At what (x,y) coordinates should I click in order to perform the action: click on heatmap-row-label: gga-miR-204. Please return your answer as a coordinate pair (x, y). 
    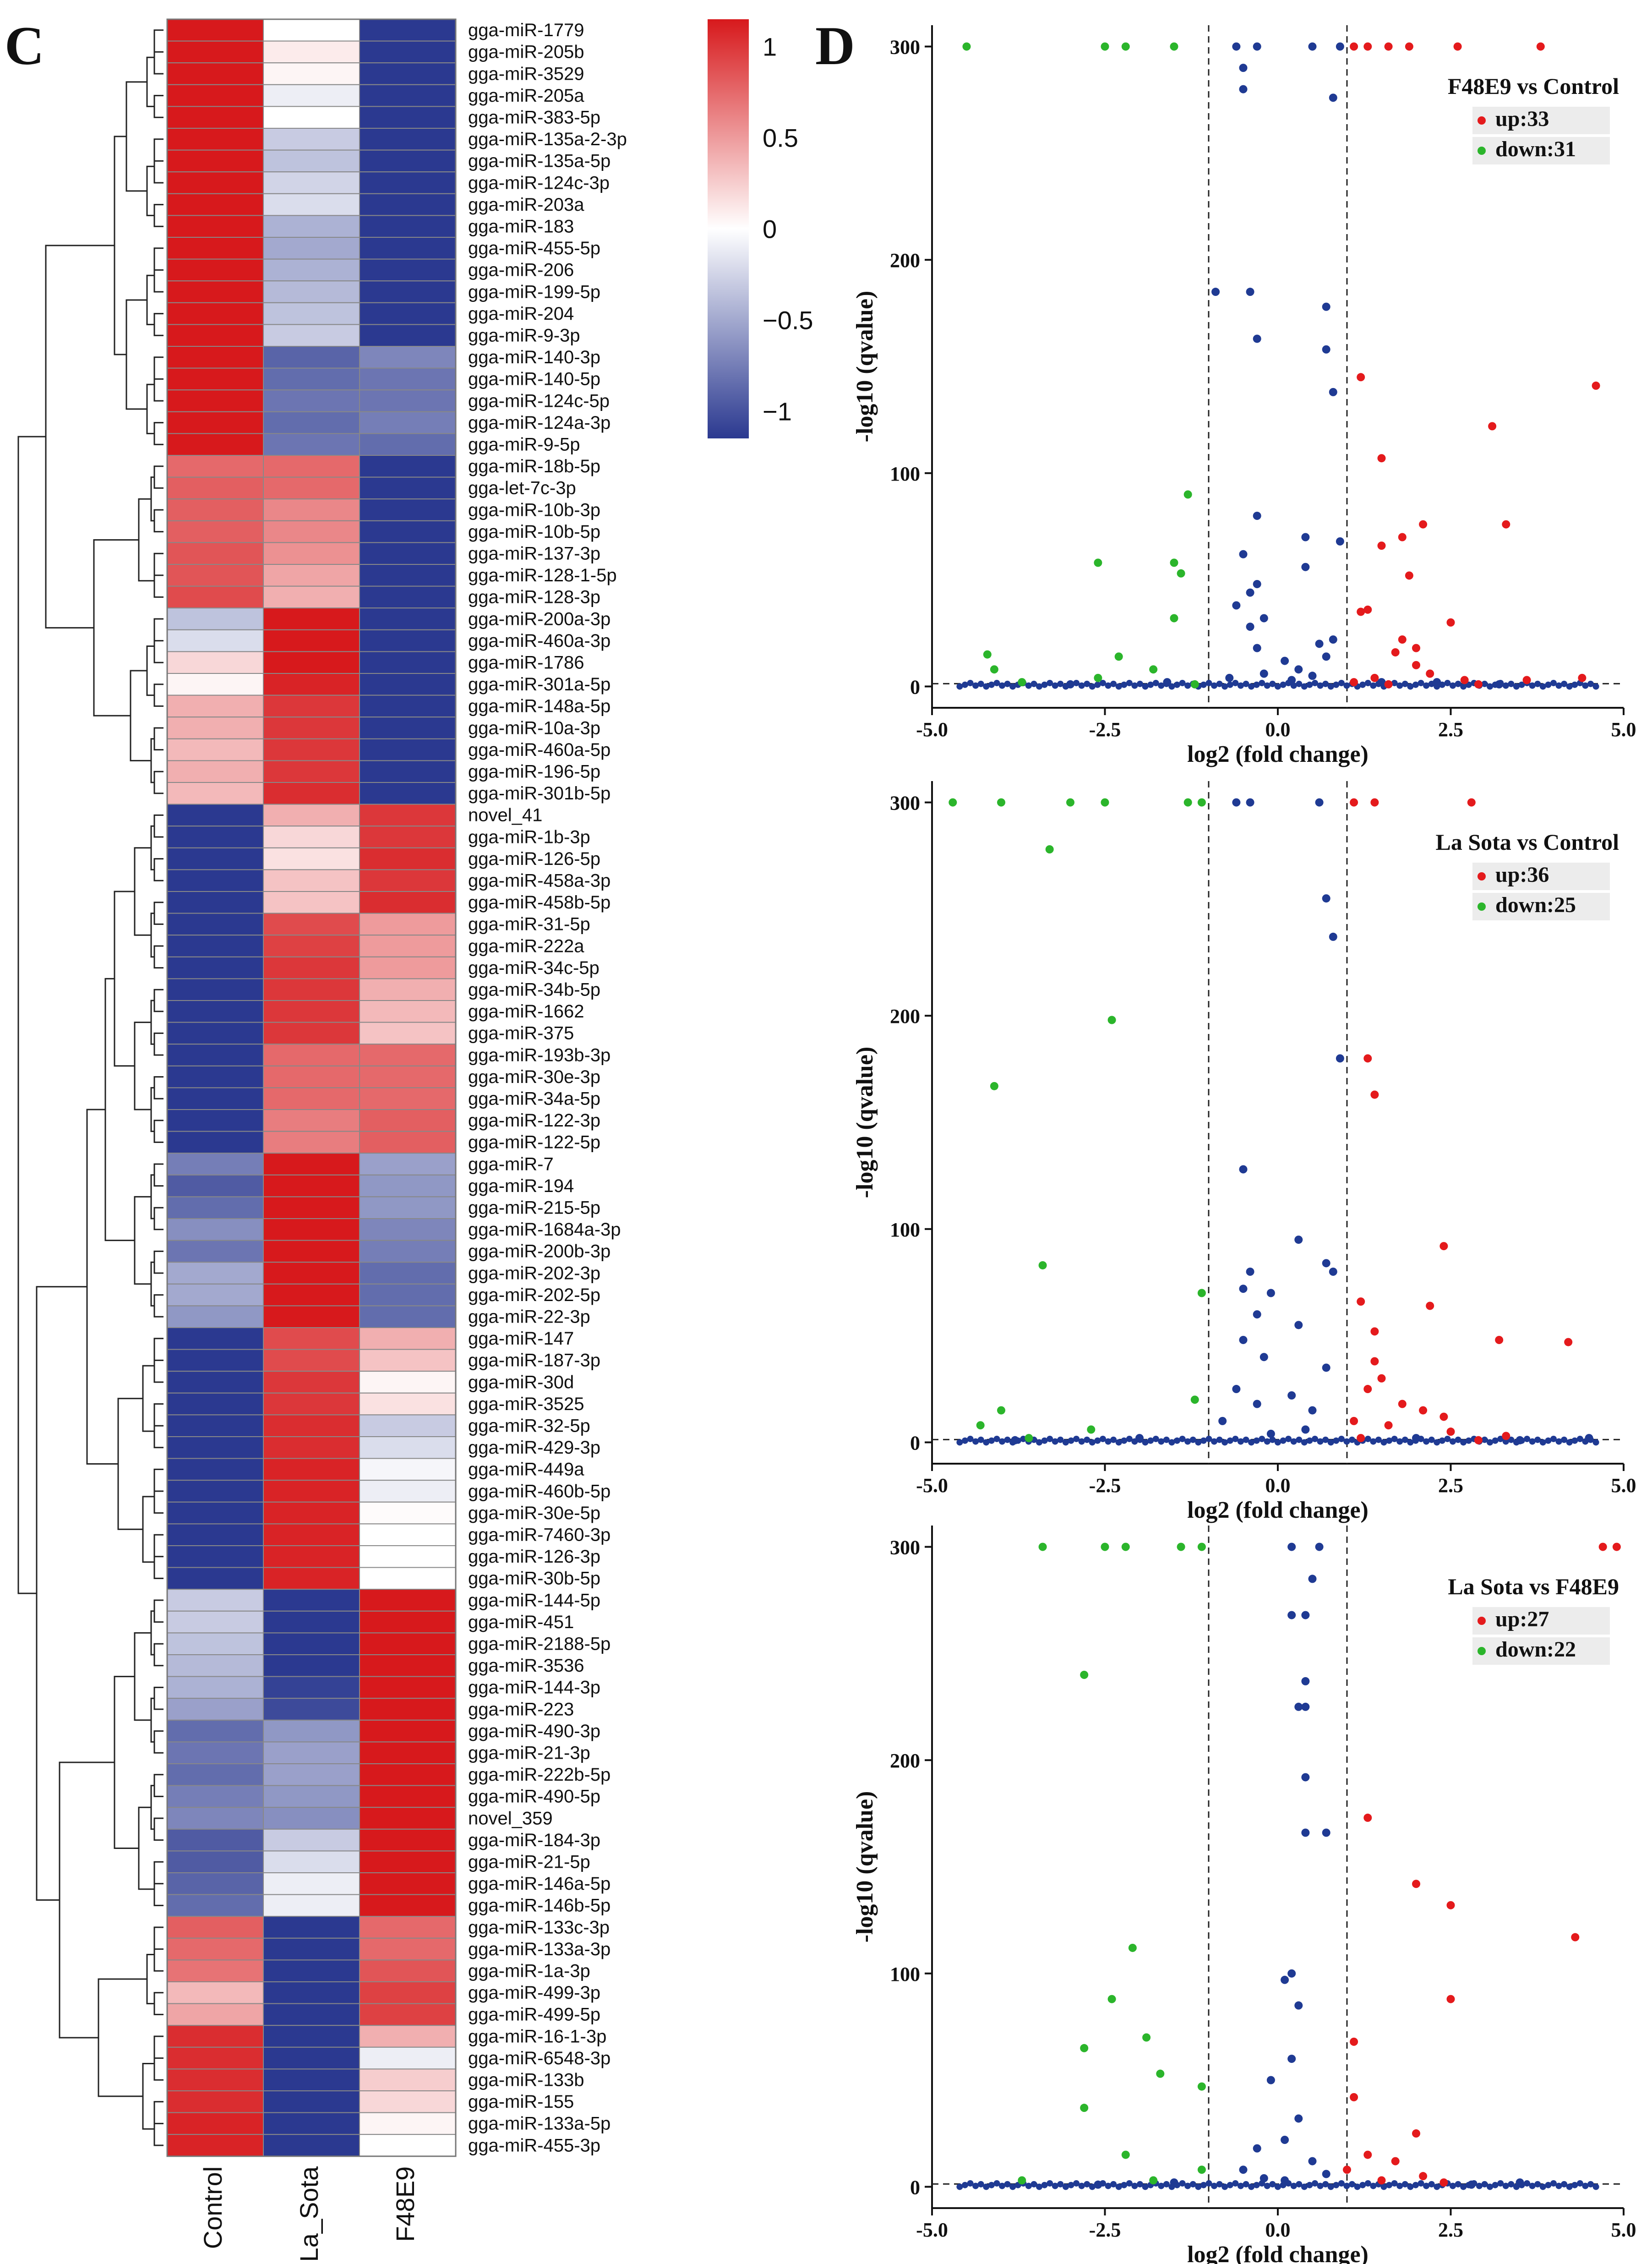
    Looking at the image, I should click on (521, 314).